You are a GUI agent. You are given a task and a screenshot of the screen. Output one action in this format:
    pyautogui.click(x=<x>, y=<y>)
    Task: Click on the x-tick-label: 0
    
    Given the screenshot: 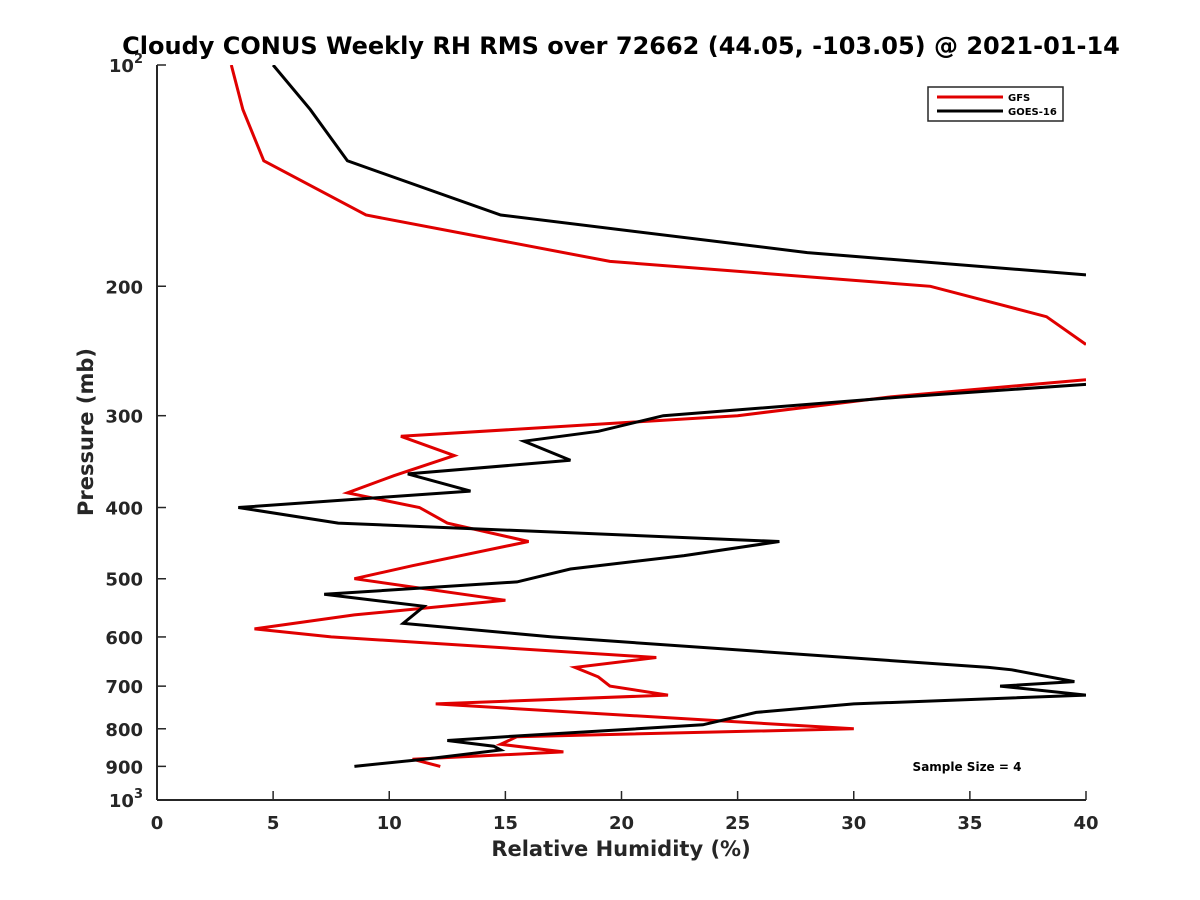 What is the action you would take?
    pyautogui.click(x=157, y=823)
    